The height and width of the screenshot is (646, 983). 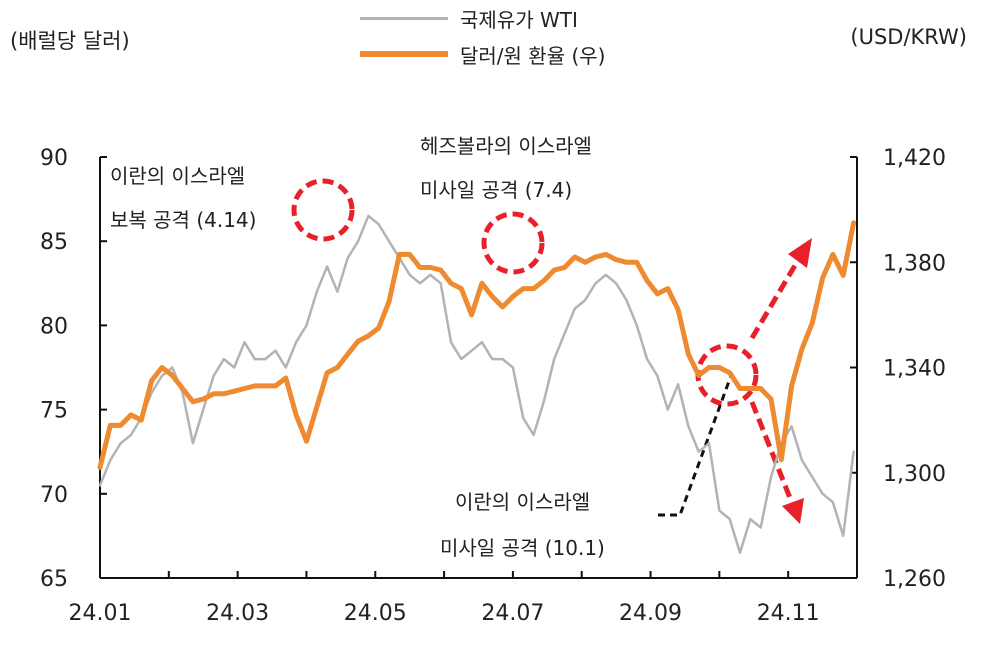 I want to click on annotation-april-line1: 이란의 이스라엘, so click(x=178, y=176).